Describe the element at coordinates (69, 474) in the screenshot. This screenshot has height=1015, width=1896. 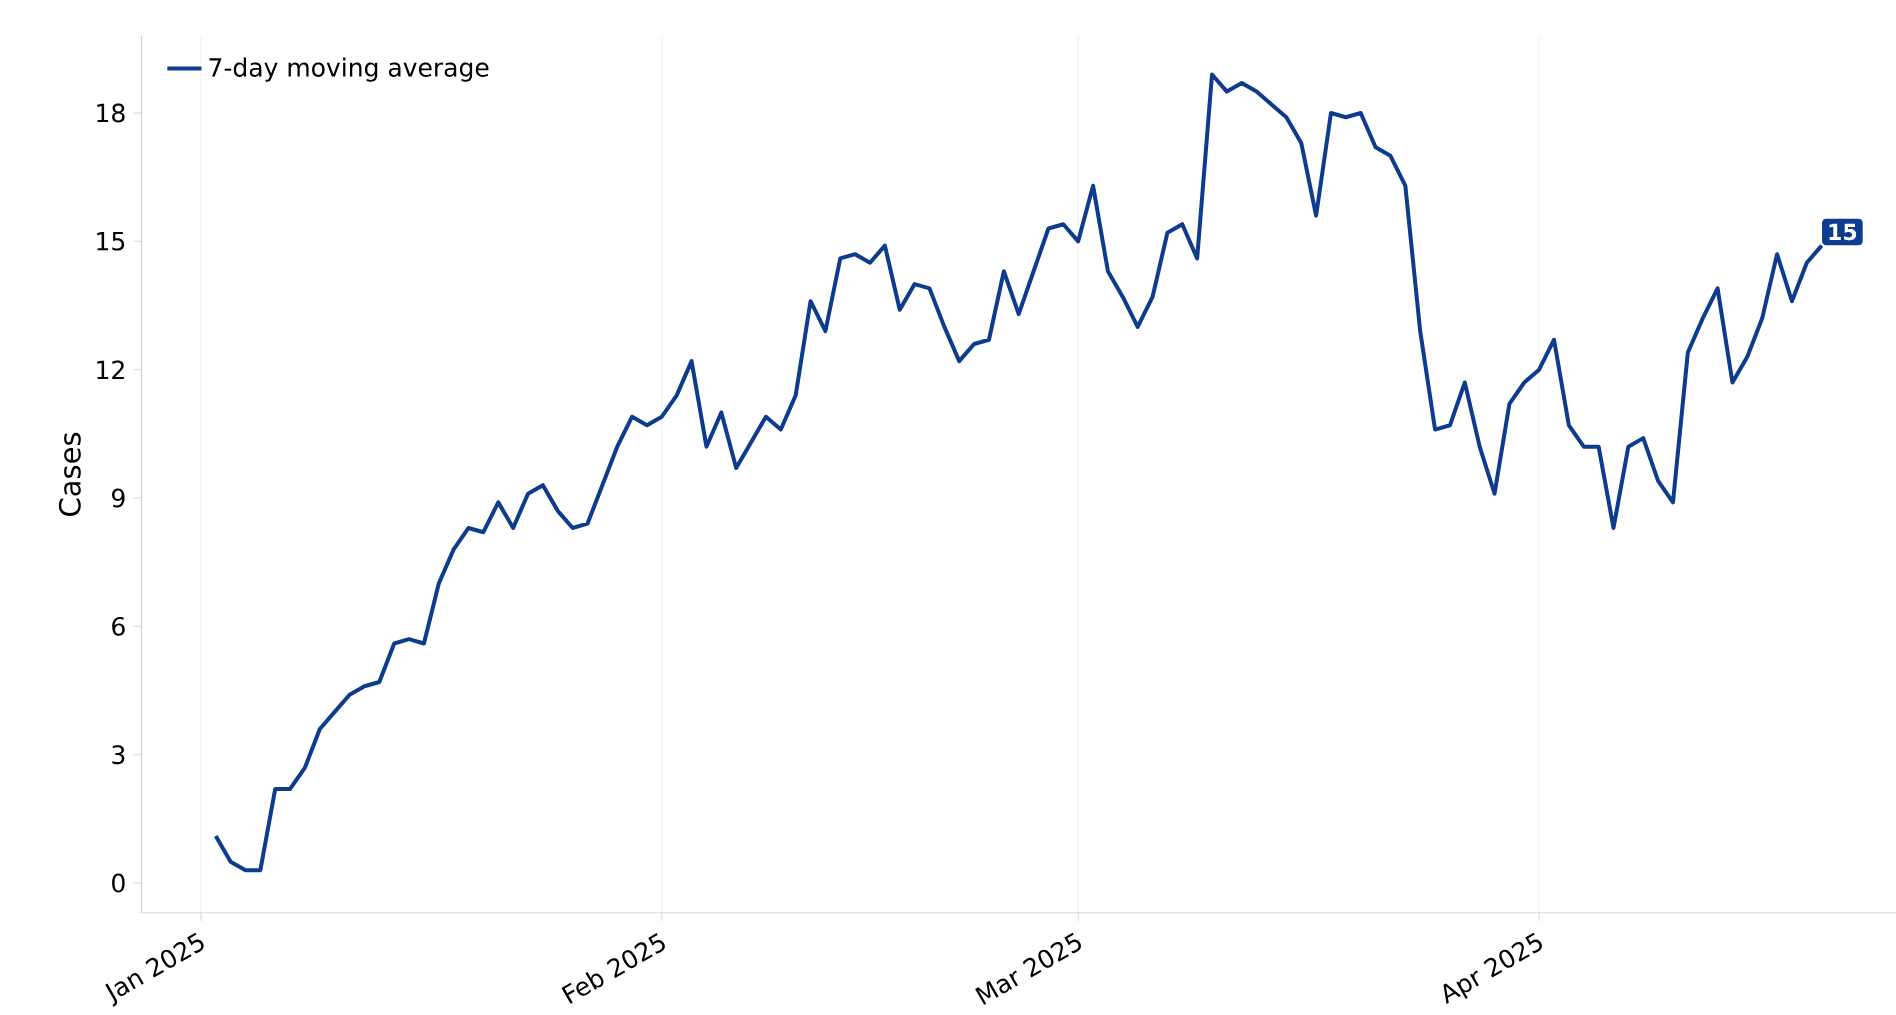
I see `y-axis-title: Cases` at that location.